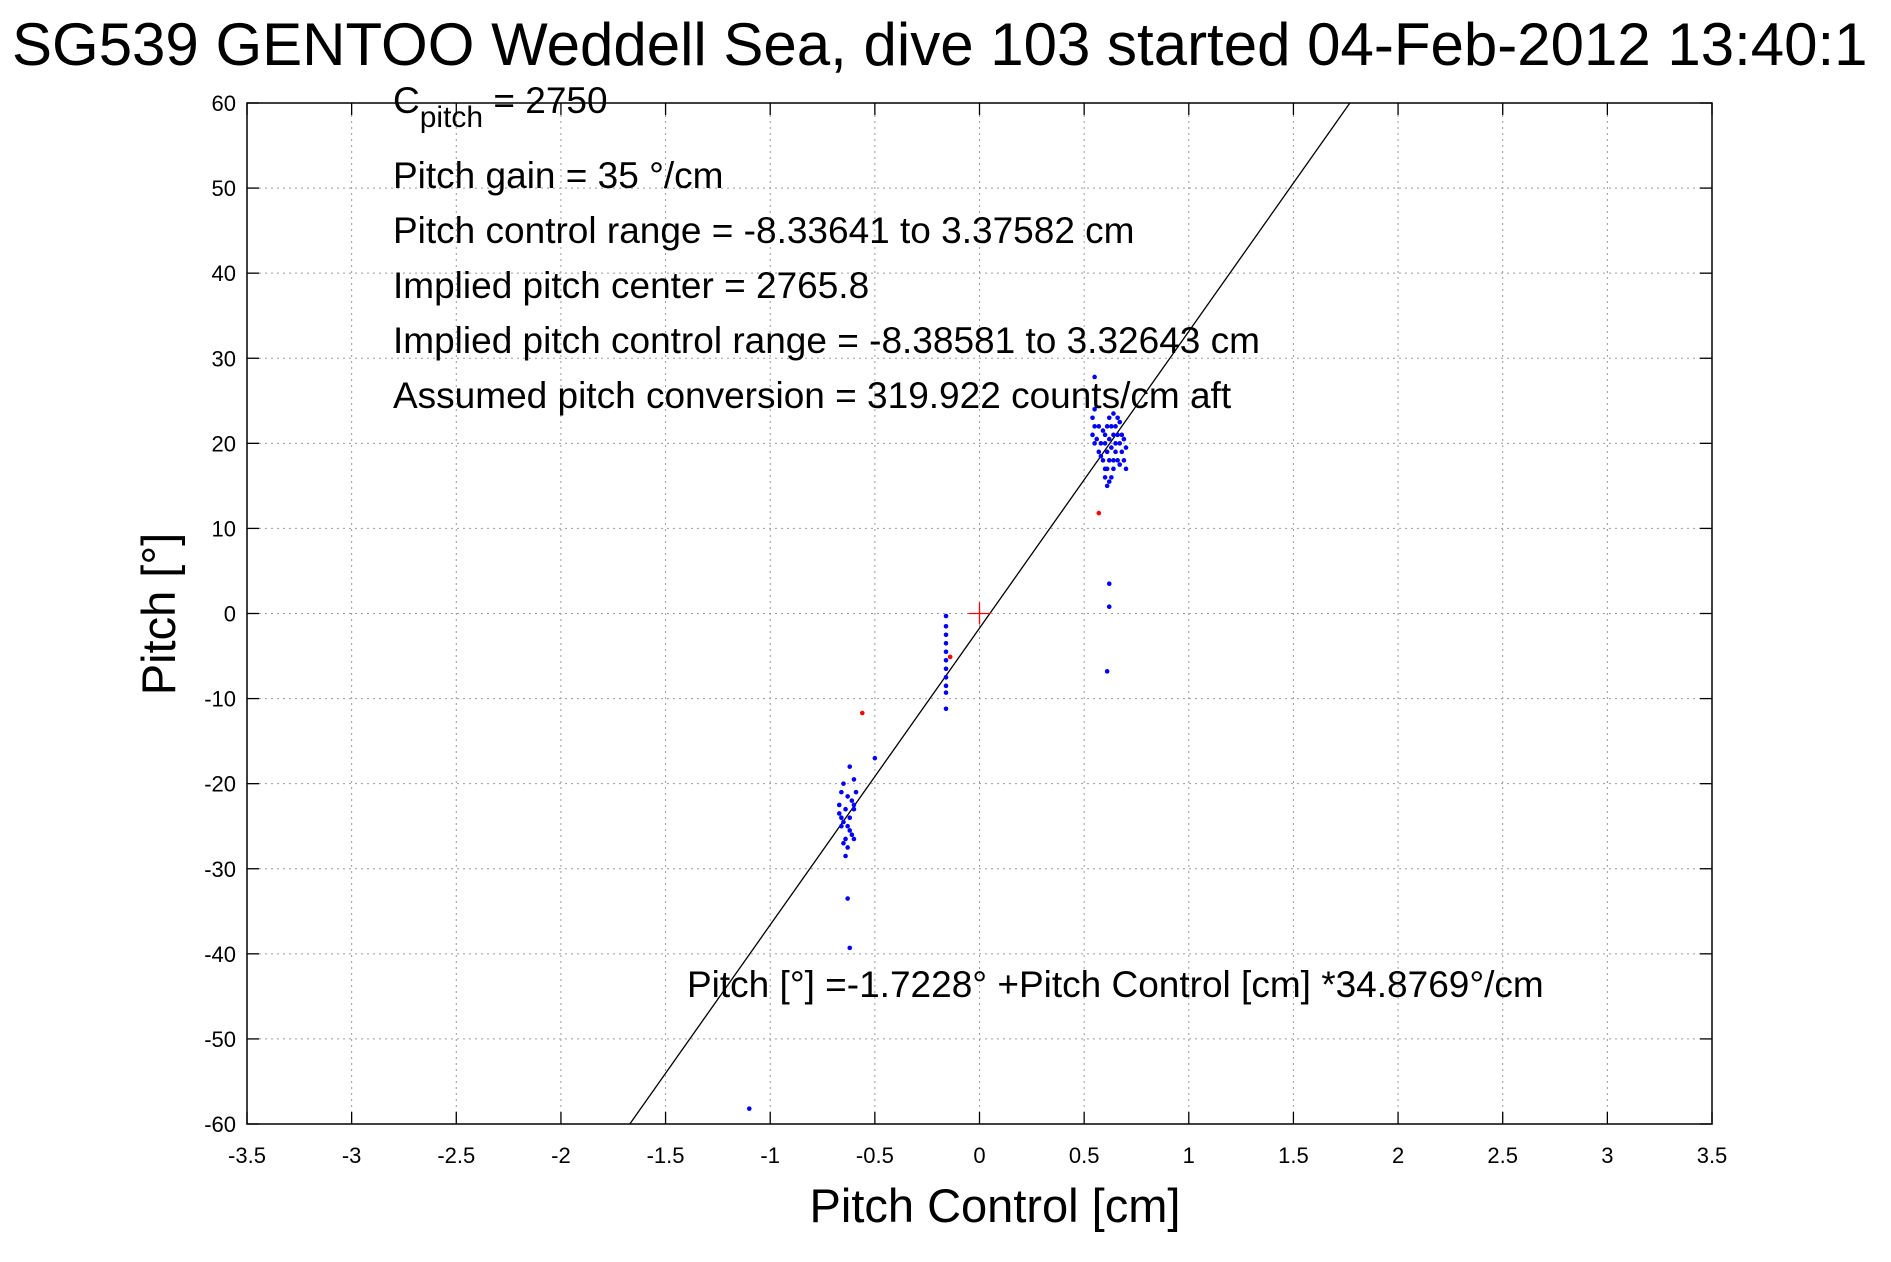  I want to click on x-tick-label: 1, so click(1189, 1155).